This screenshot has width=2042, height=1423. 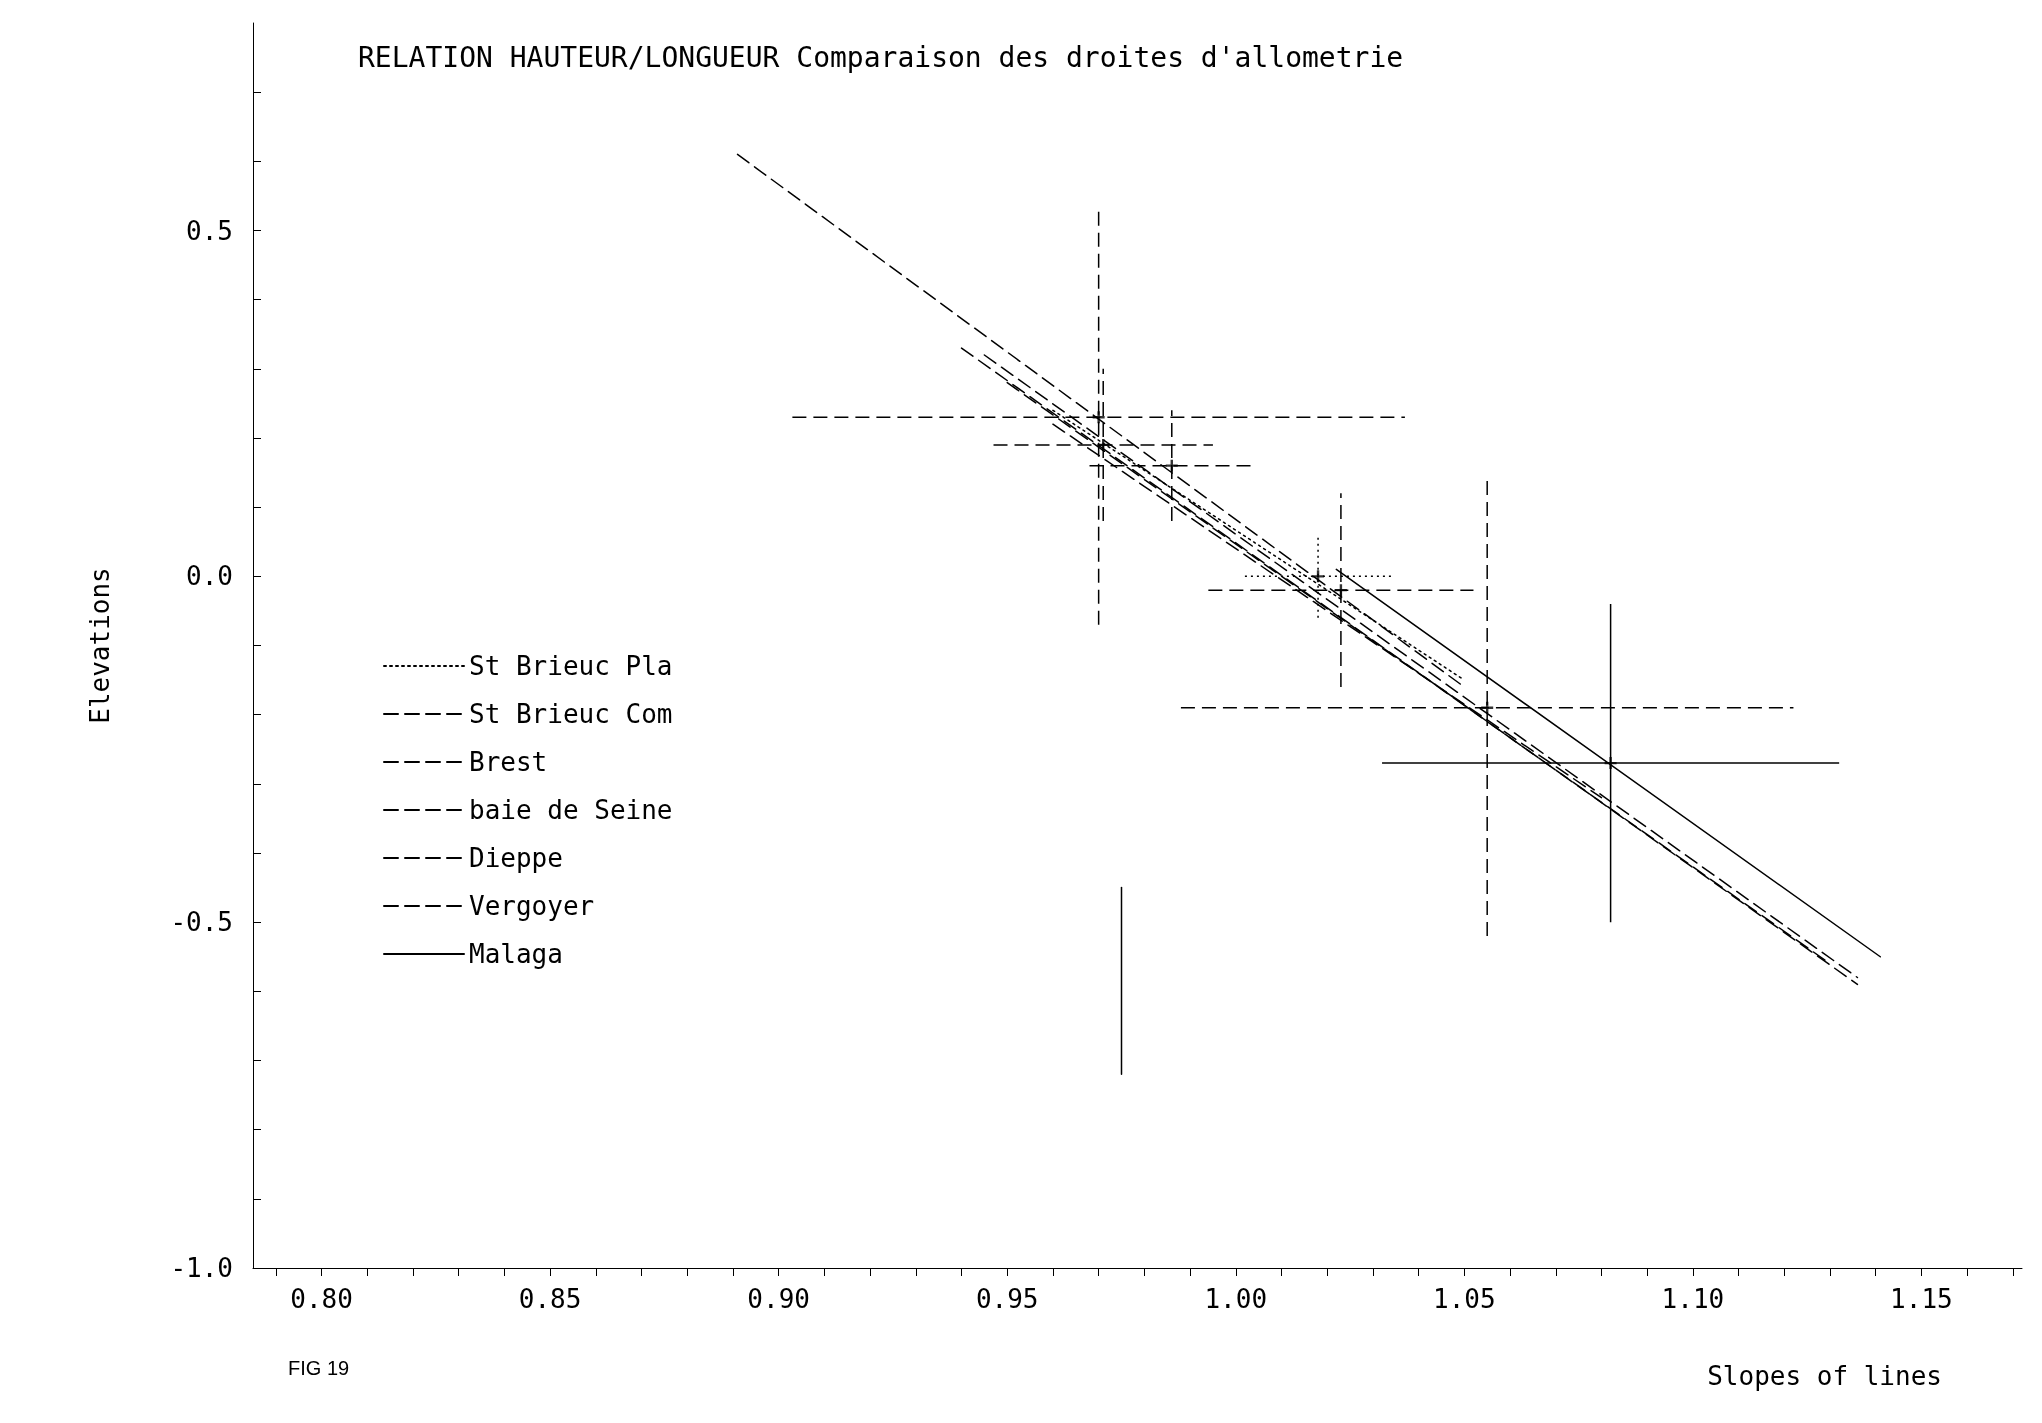 What do you see at coordinates (571, 714) in the screenshot?
I see `legend-label: St Brieuc Com` at bounding box center [571, 714].